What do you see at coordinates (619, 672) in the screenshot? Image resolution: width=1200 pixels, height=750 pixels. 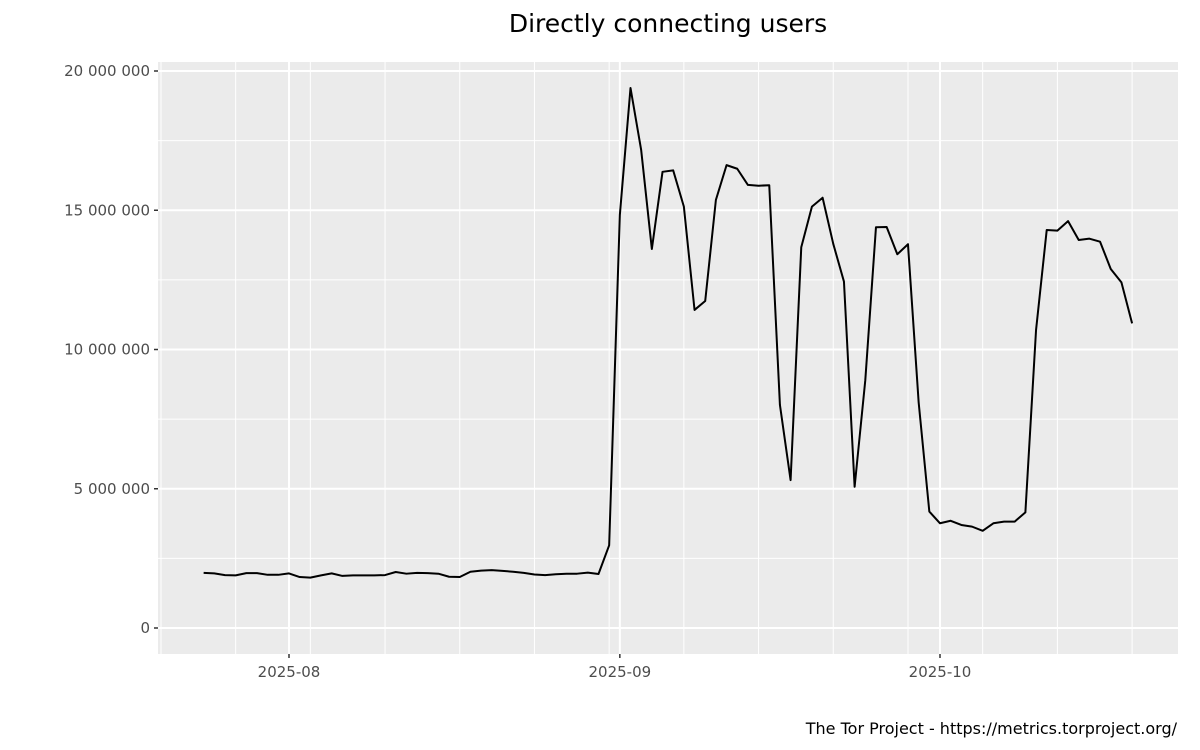 I see `x-tick-label: 2025-09` at bounding box center [619, 672].